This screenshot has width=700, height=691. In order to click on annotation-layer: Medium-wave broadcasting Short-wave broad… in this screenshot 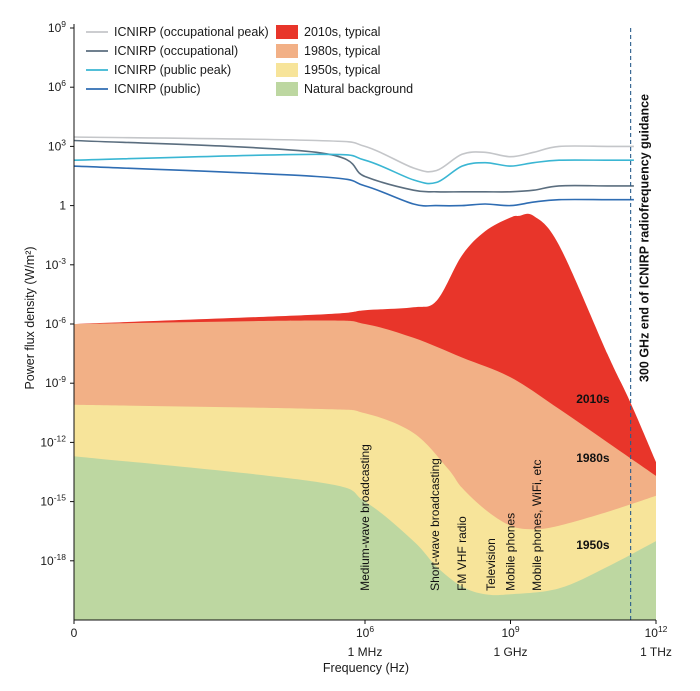, I will do `click(484, 491)`.